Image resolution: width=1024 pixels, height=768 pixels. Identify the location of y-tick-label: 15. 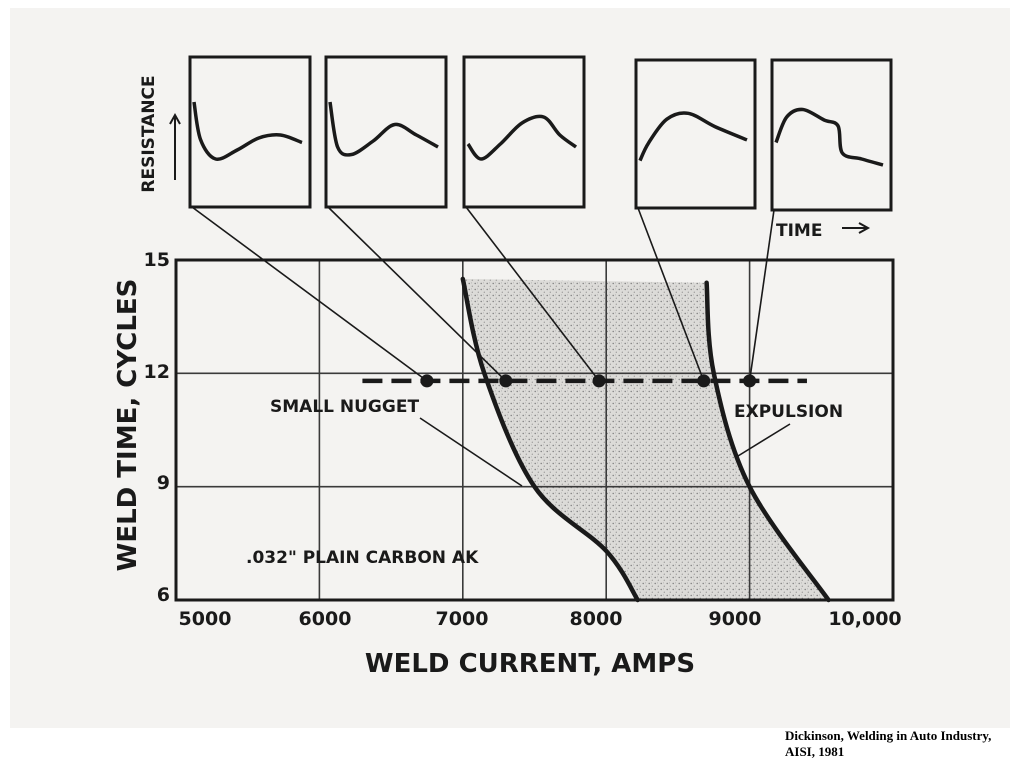
(157, 260).